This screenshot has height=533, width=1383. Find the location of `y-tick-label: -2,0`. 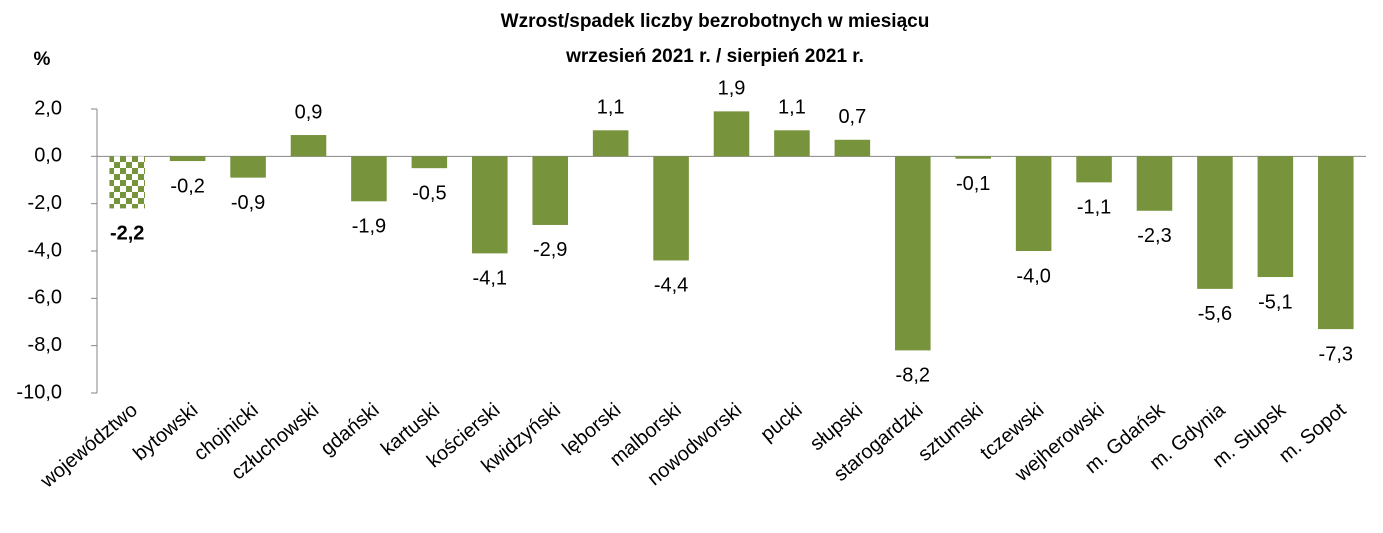

y-tick-label: -2,0 is located at coordinates (45, 203).